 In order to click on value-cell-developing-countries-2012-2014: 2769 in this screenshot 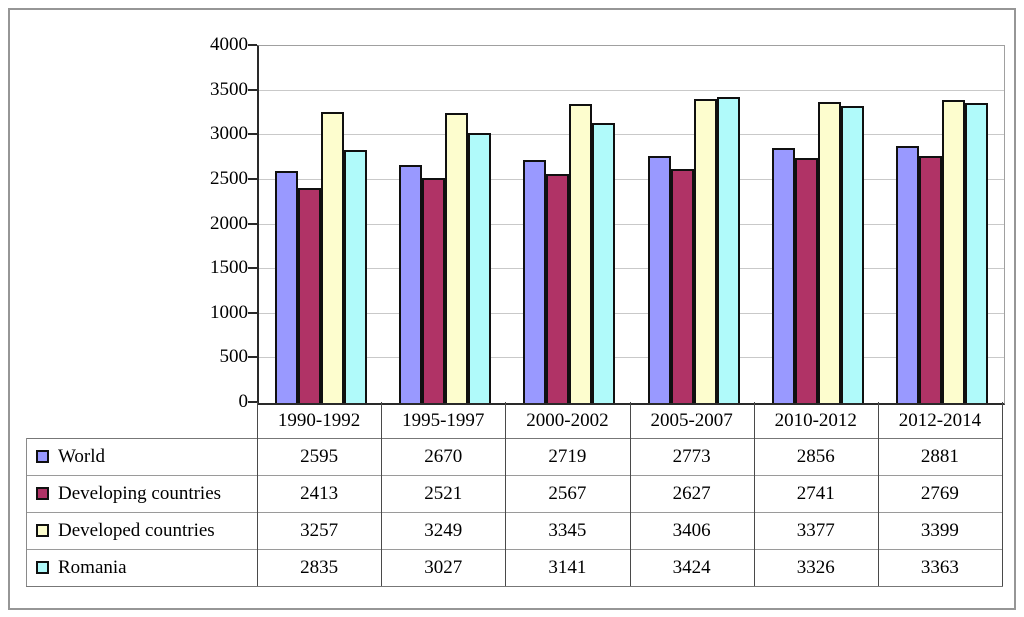, I will do `click(939, 493)`.